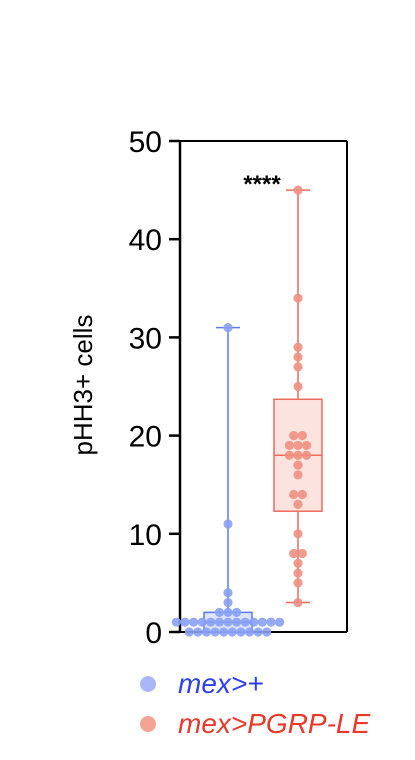 This screenshot has width=415, height=760. I want to click on y-tick-label: 10, so click(145, 535).